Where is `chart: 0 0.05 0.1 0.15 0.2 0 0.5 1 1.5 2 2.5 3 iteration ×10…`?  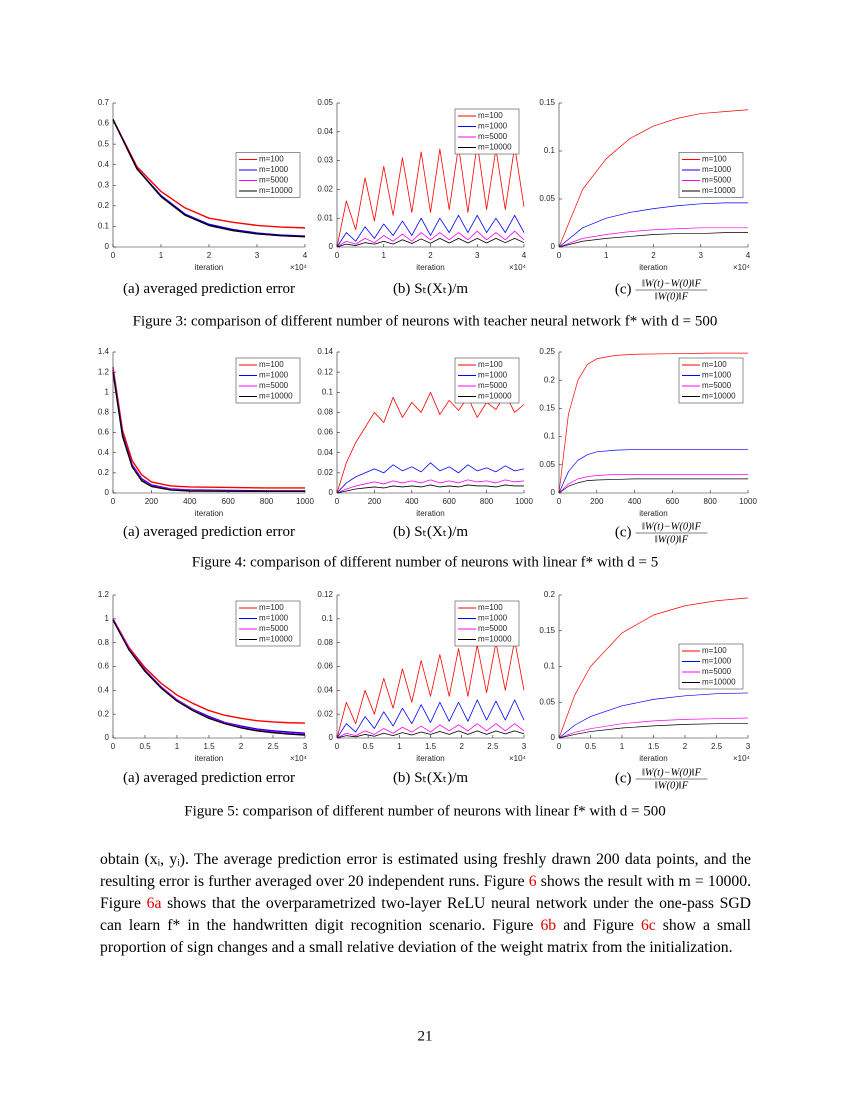 chart: 0 0.05 0.1 0.15 0.2 0 0.5 1 1.5 2 2.5 3 iteration ×10… is located at coordinates (644, 690).